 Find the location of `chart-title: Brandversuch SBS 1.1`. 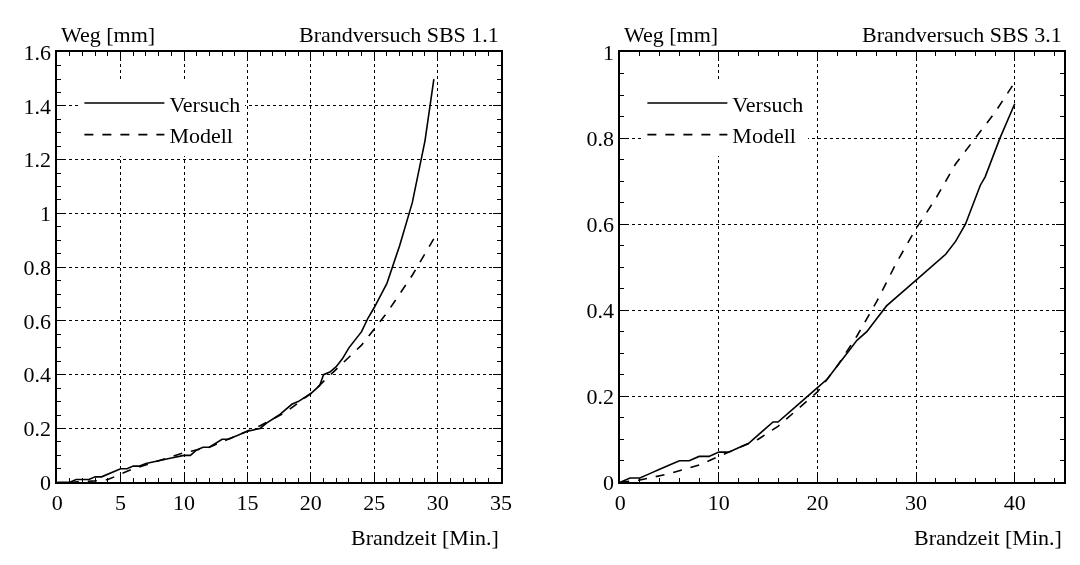

chart-title: Brandversuch SBS 1.1 is located at coordinates (399, 34).